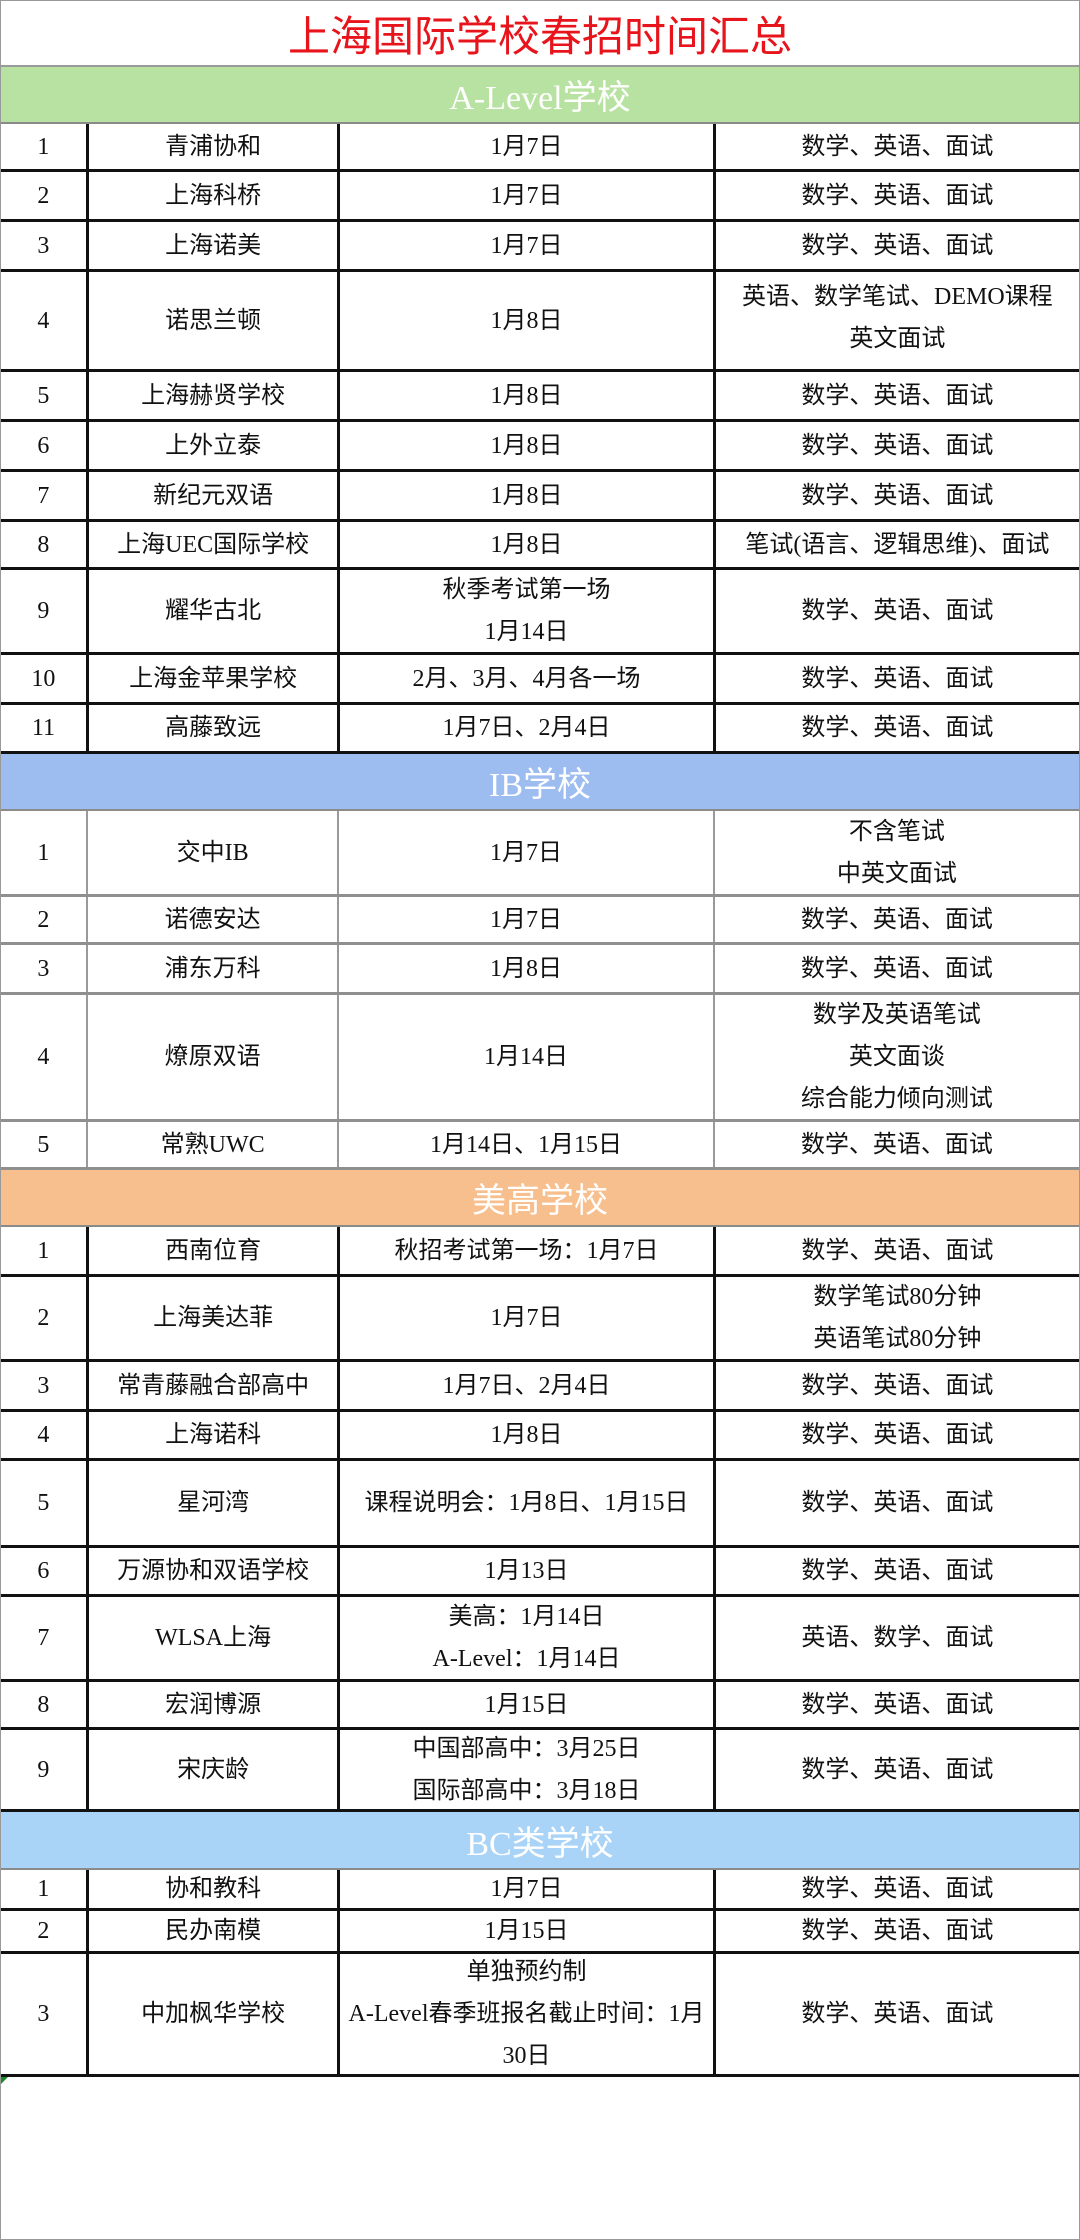  Describe the element at coordinates (211, 495) in the screenshot. I see `school-name: 新纪元双语` at that location.